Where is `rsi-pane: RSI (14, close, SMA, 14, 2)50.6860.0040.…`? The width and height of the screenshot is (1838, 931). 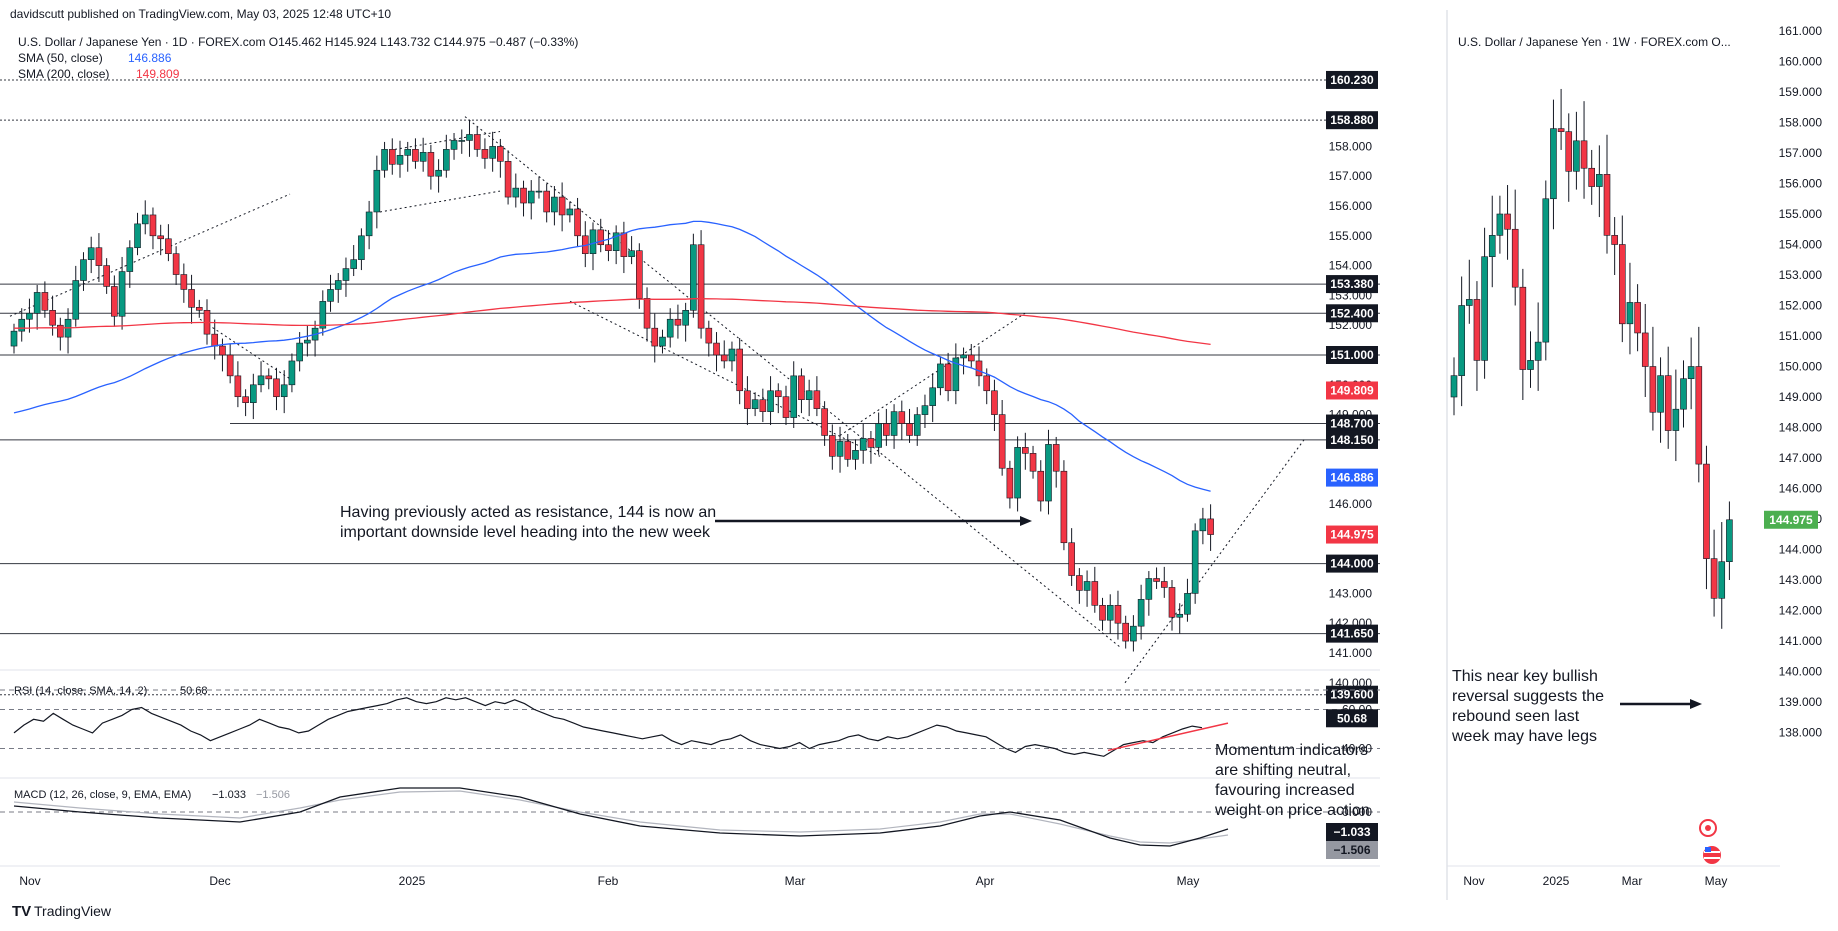 rsi-pane: RSI (14, close, SMA, 14, 2)50.6860.0040.… is located at coordinates (690, 721).